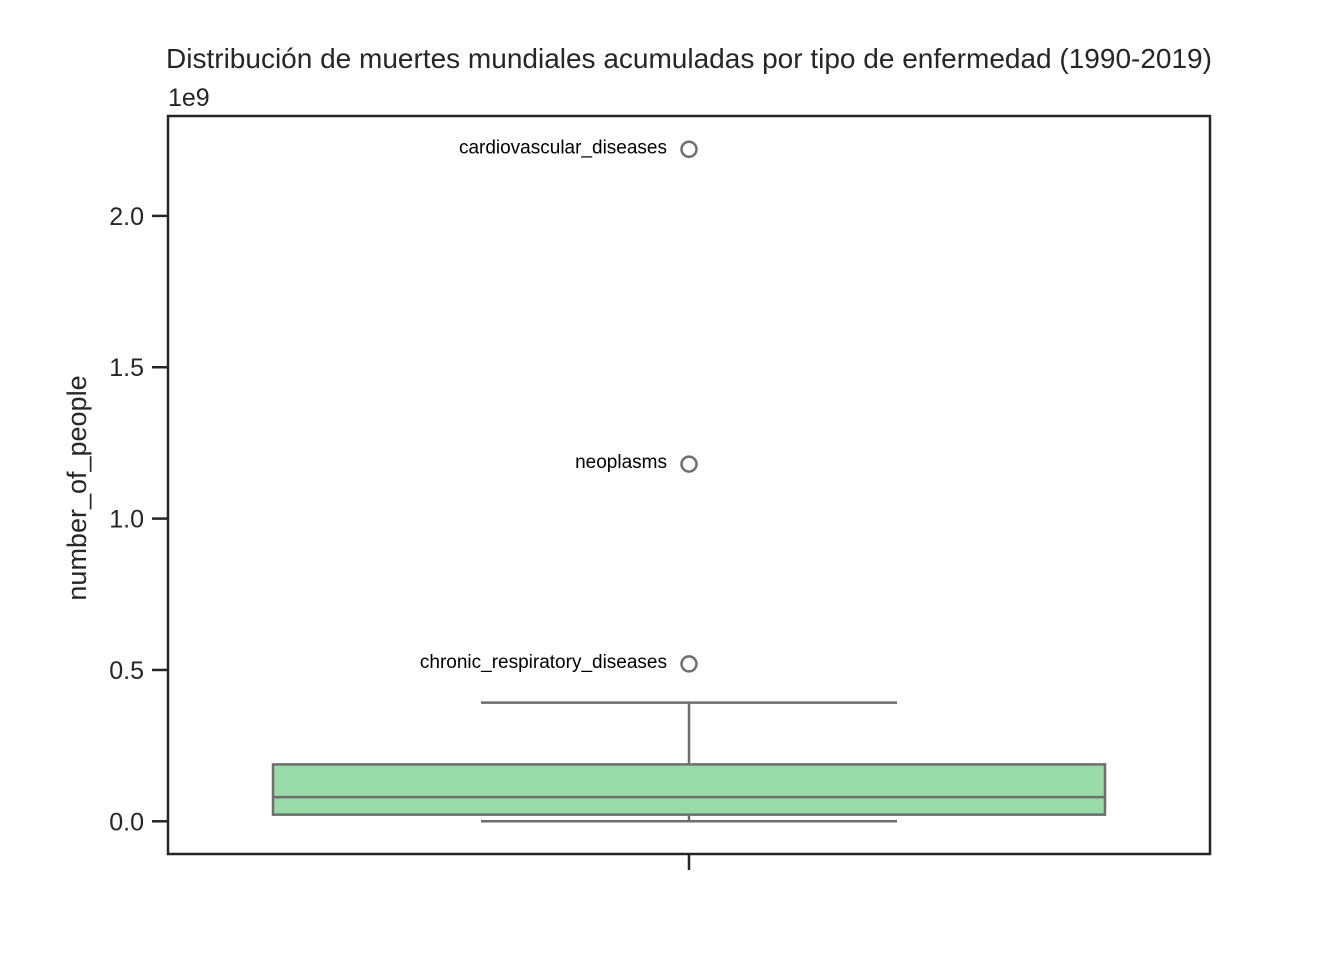 The width and height of the screenshot is (1344, 960). Describe the element at coordinates (77, 487) in the screenshot. I see `y-axis-label: number_of_people` at that location.